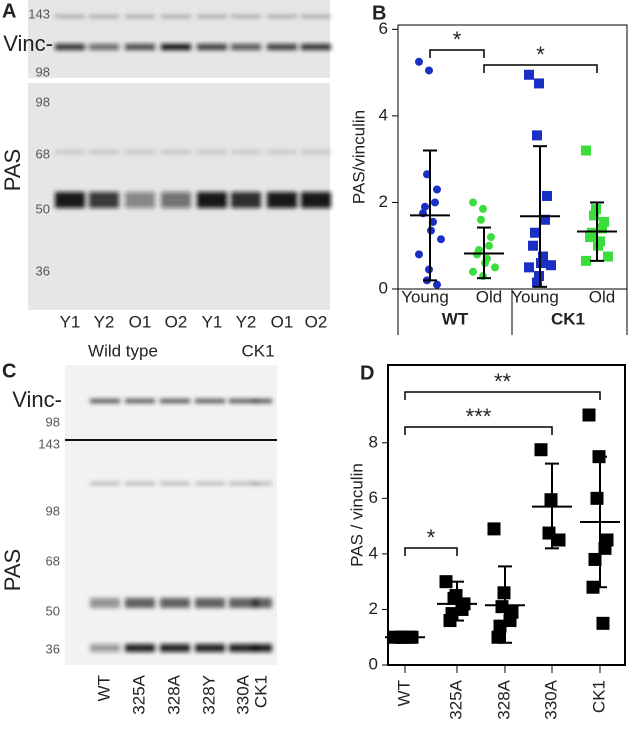 Image resolution: width=633 pixels, height=753 pixels. I want to click on group-label: WT, so click(455, 318).